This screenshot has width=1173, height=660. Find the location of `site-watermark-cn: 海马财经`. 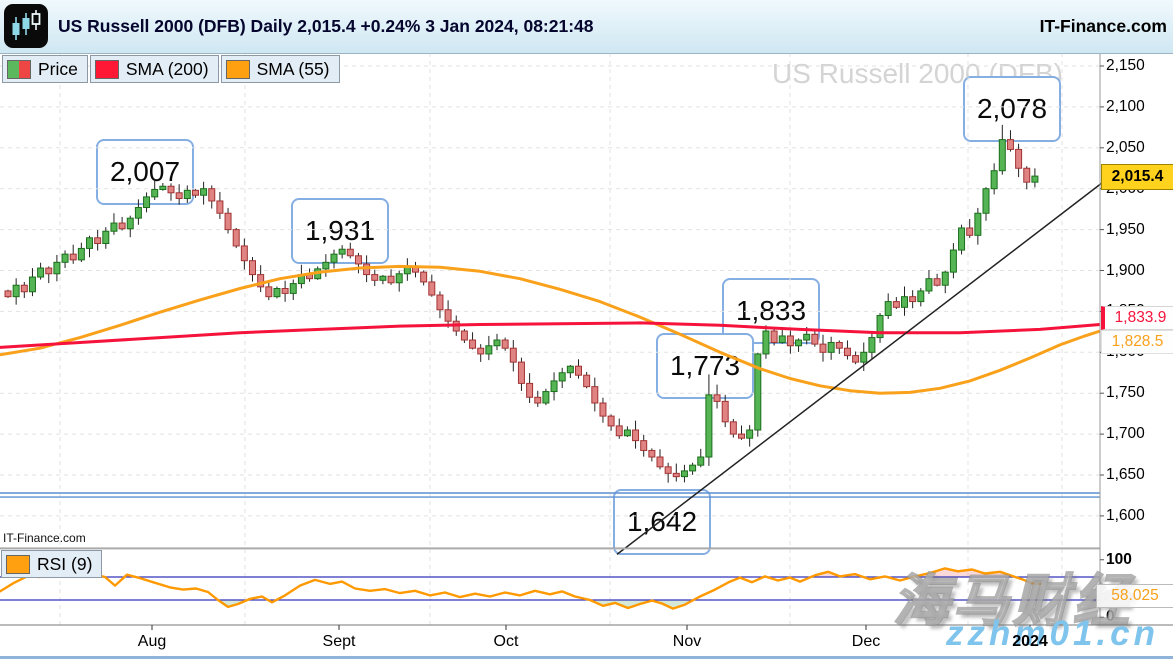

site-watermark-cn: 海马财经 is located at coordinates (1012, 600).